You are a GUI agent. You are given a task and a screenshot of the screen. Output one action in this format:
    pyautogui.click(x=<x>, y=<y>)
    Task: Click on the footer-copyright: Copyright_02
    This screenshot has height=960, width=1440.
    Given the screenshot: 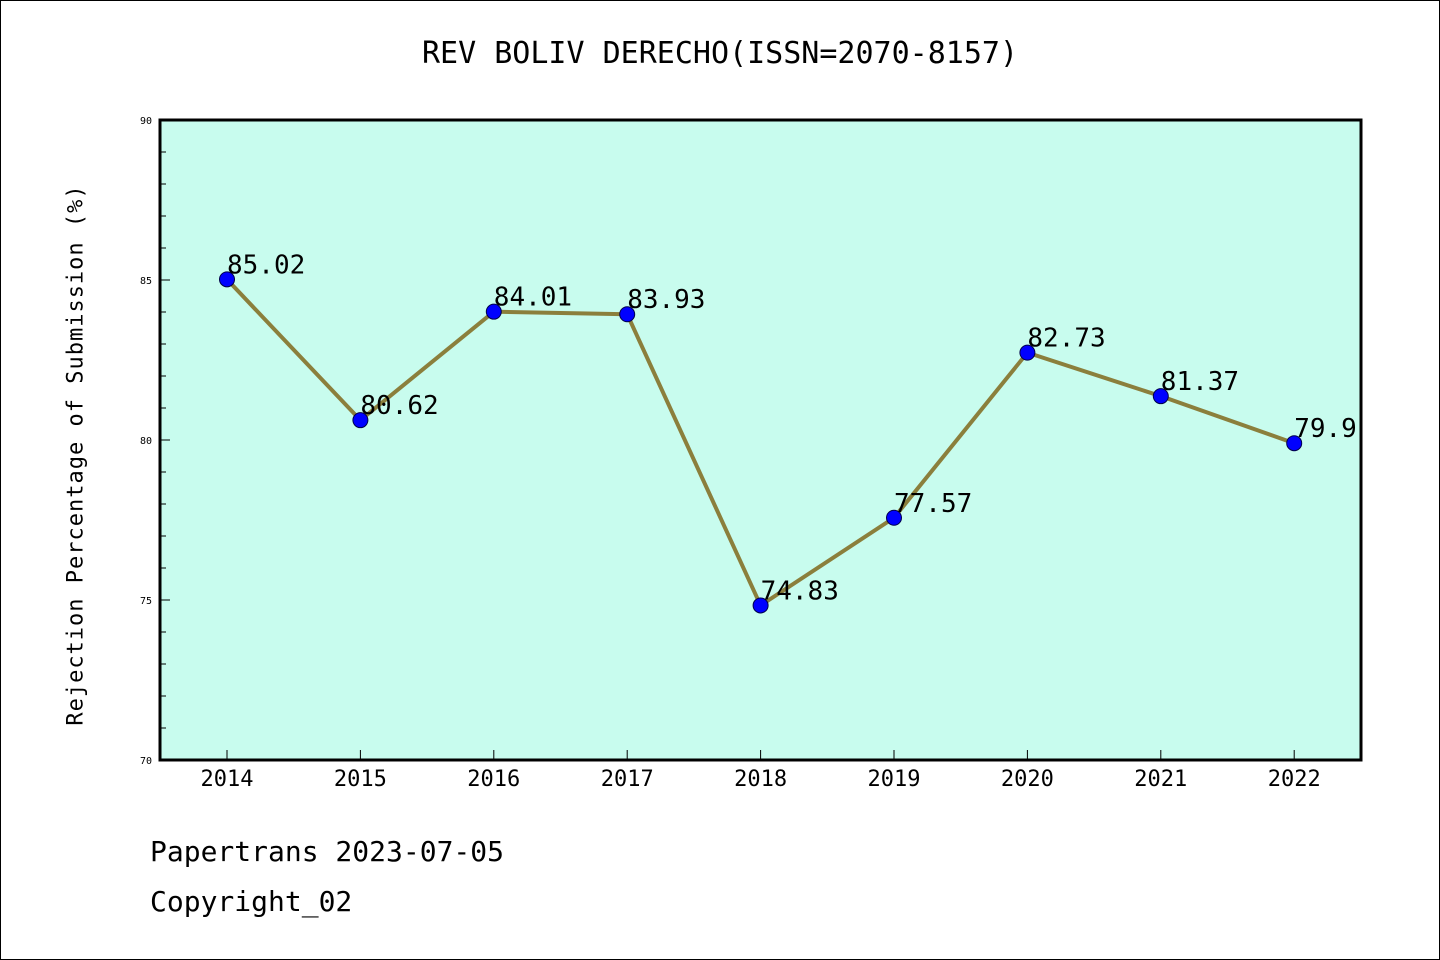 What is the action you would take?
    pyautogui.click(x=251, y=901)
    